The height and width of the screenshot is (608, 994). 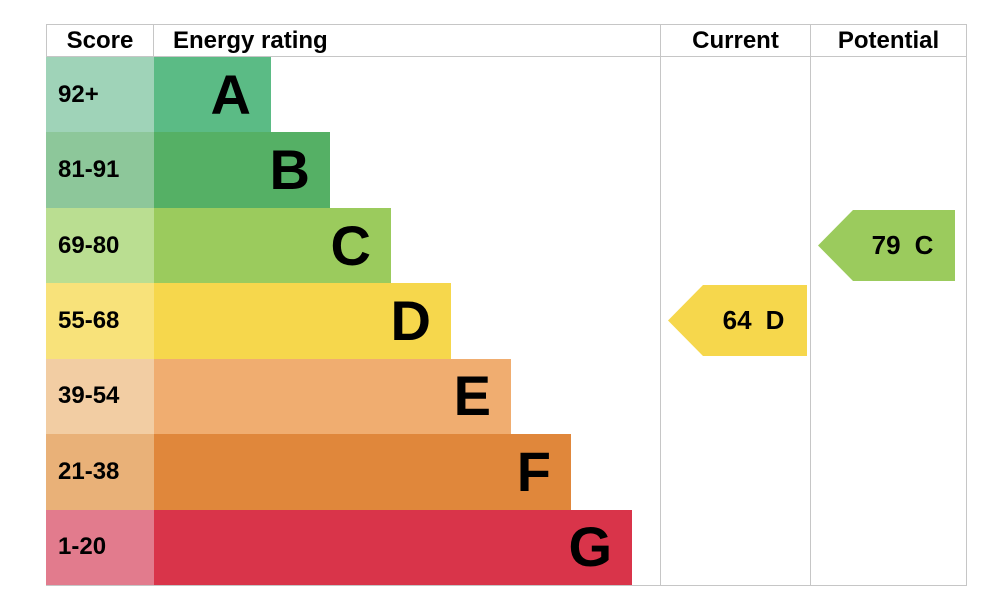 What do you see at coordinates (506, 245) in the screenshot?
I see `band-row: 69-80 C` at bounding box center [506, 245].